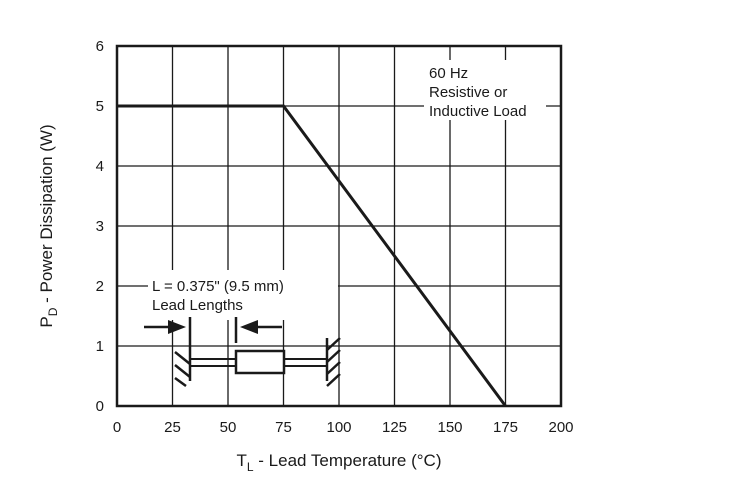 The image size is (740, 504). I want to click on component-body, so click(260, 362).